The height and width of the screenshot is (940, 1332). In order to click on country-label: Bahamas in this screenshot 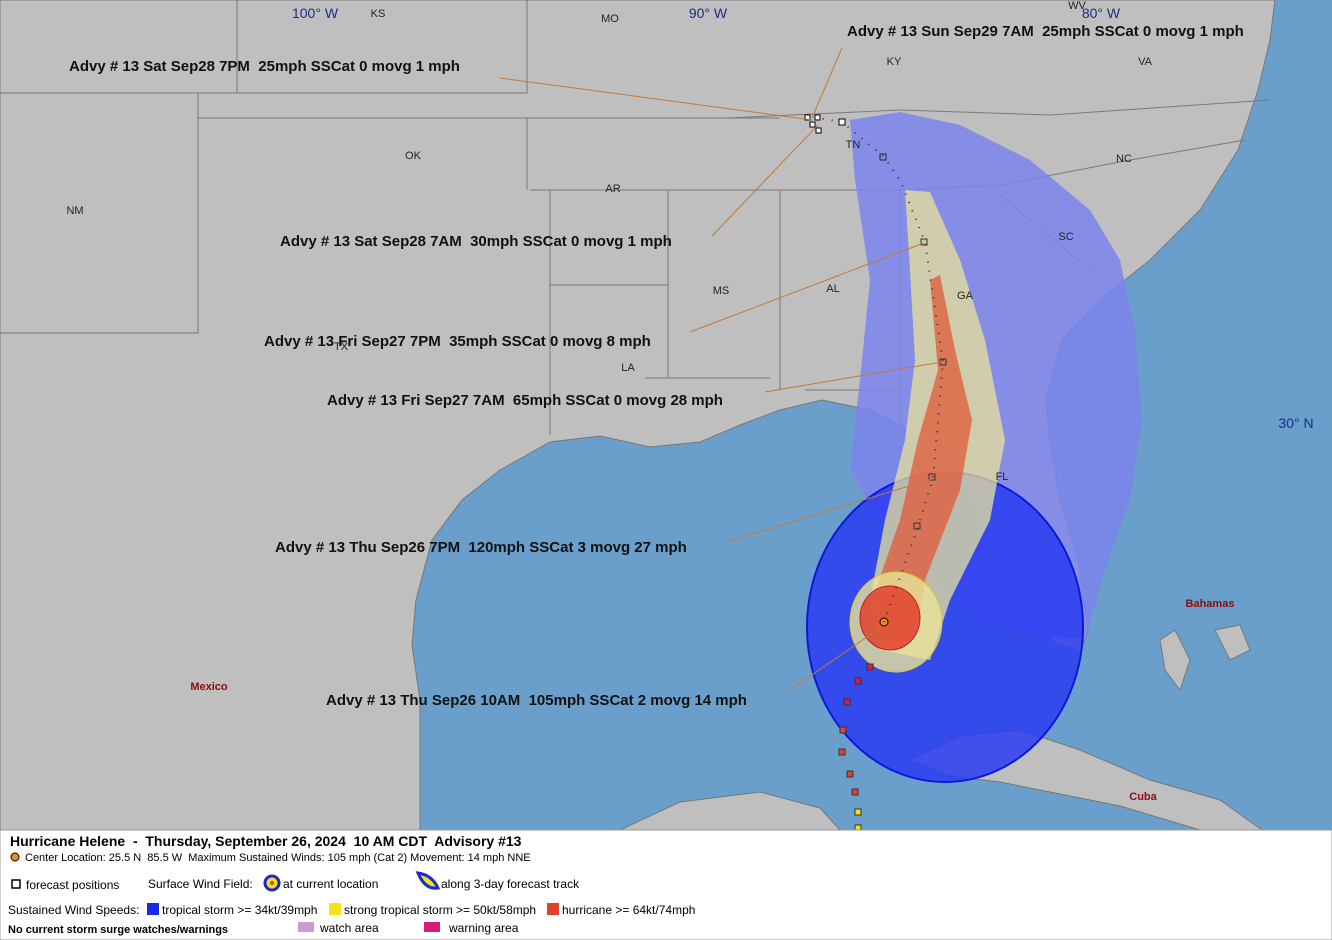, I will do `click(1210, 604)`.